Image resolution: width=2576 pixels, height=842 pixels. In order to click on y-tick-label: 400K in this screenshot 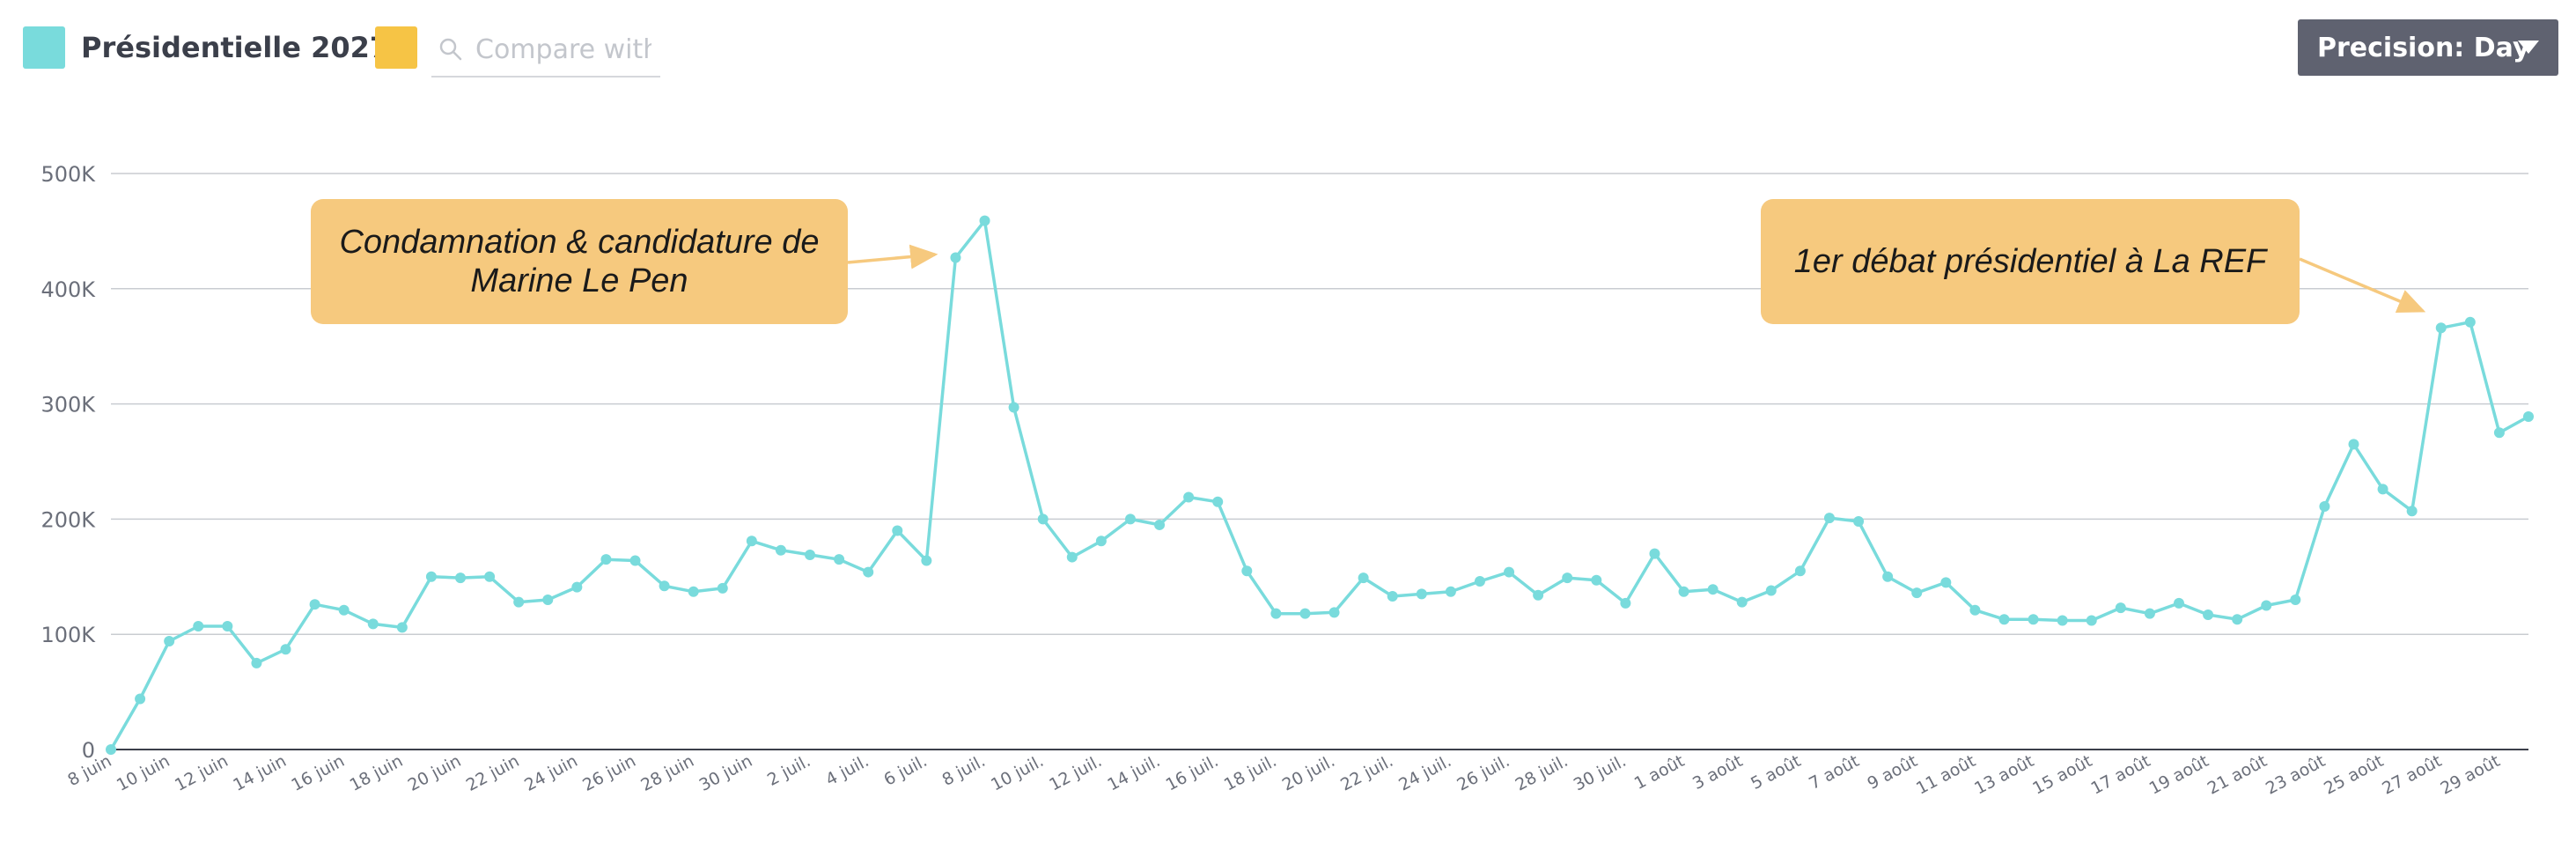, I will do `click(68, 290)`.